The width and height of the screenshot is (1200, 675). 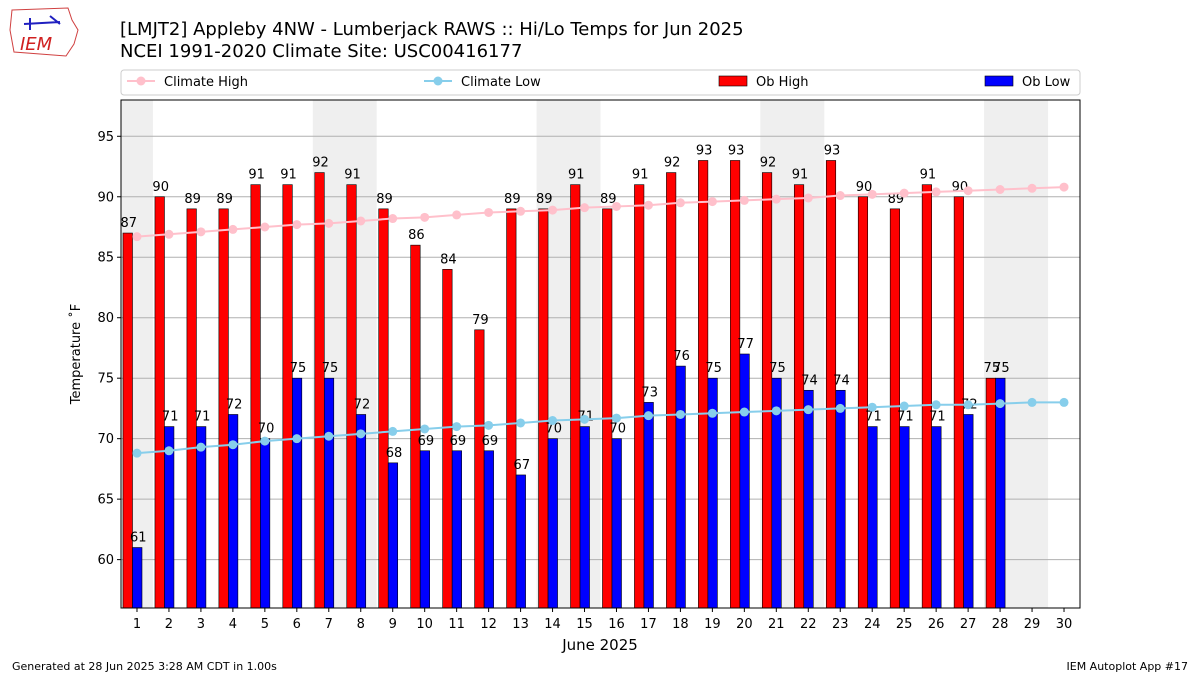 I want to click on x-tick-label: 21, so click(x=776, y=624).